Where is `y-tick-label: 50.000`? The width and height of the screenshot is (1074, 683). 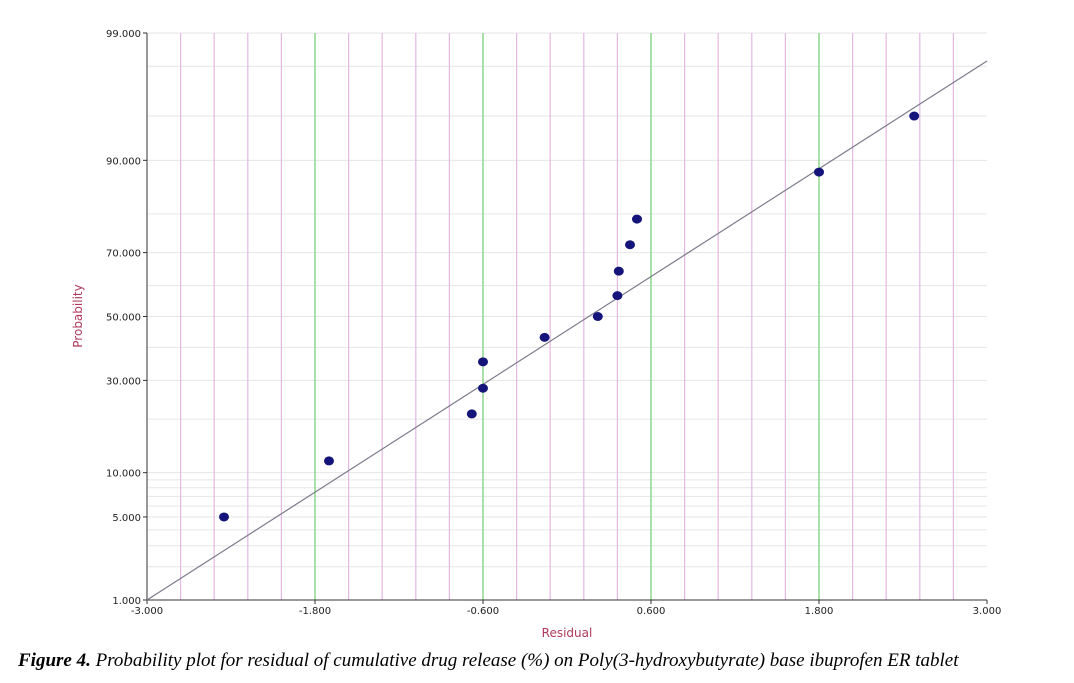
y-tick-label: 50.000 is located at coordinates (123, 318).